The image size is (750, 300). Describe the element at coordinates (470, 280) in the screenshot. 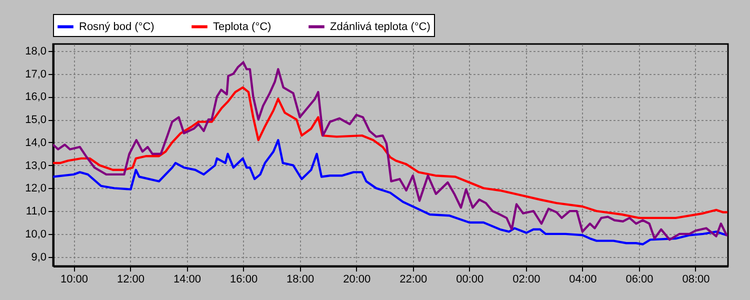

I see `x-tick-label: 00:00` at that location.